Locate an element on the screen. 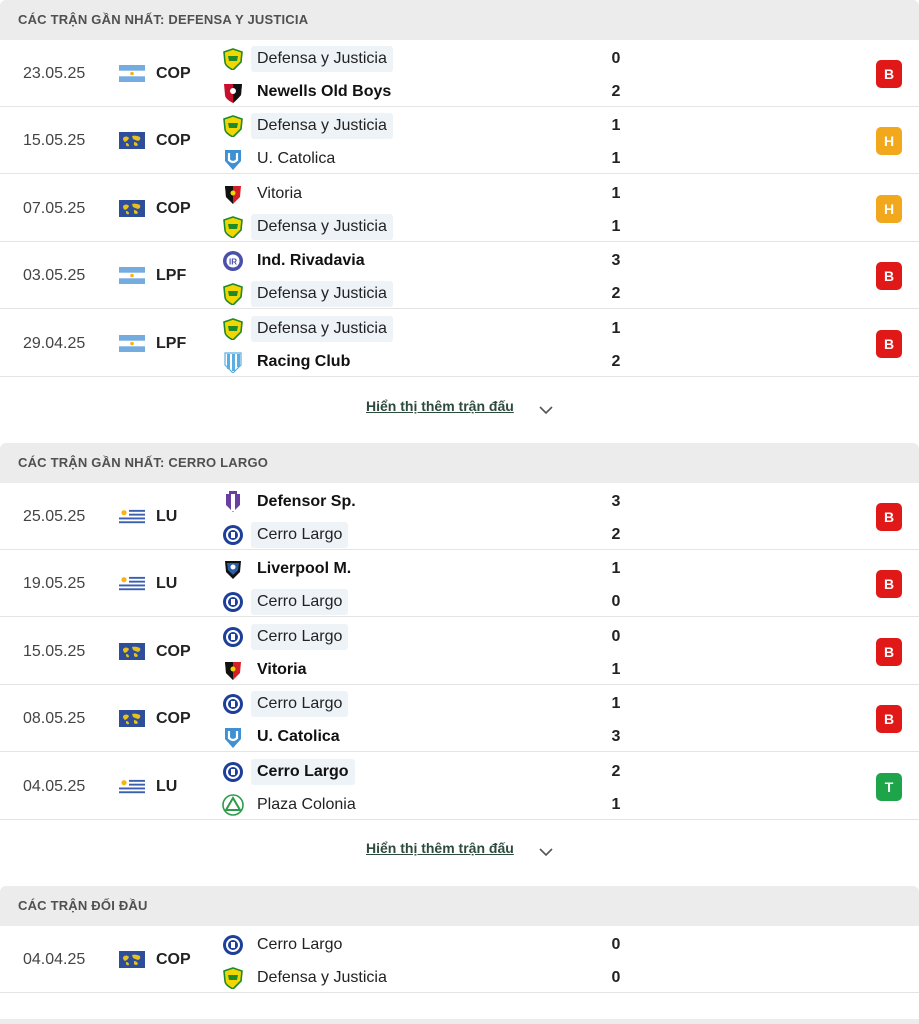 The image size is (919, 1024). match-date: 25.05.25 is located at coordinates (54, 516).